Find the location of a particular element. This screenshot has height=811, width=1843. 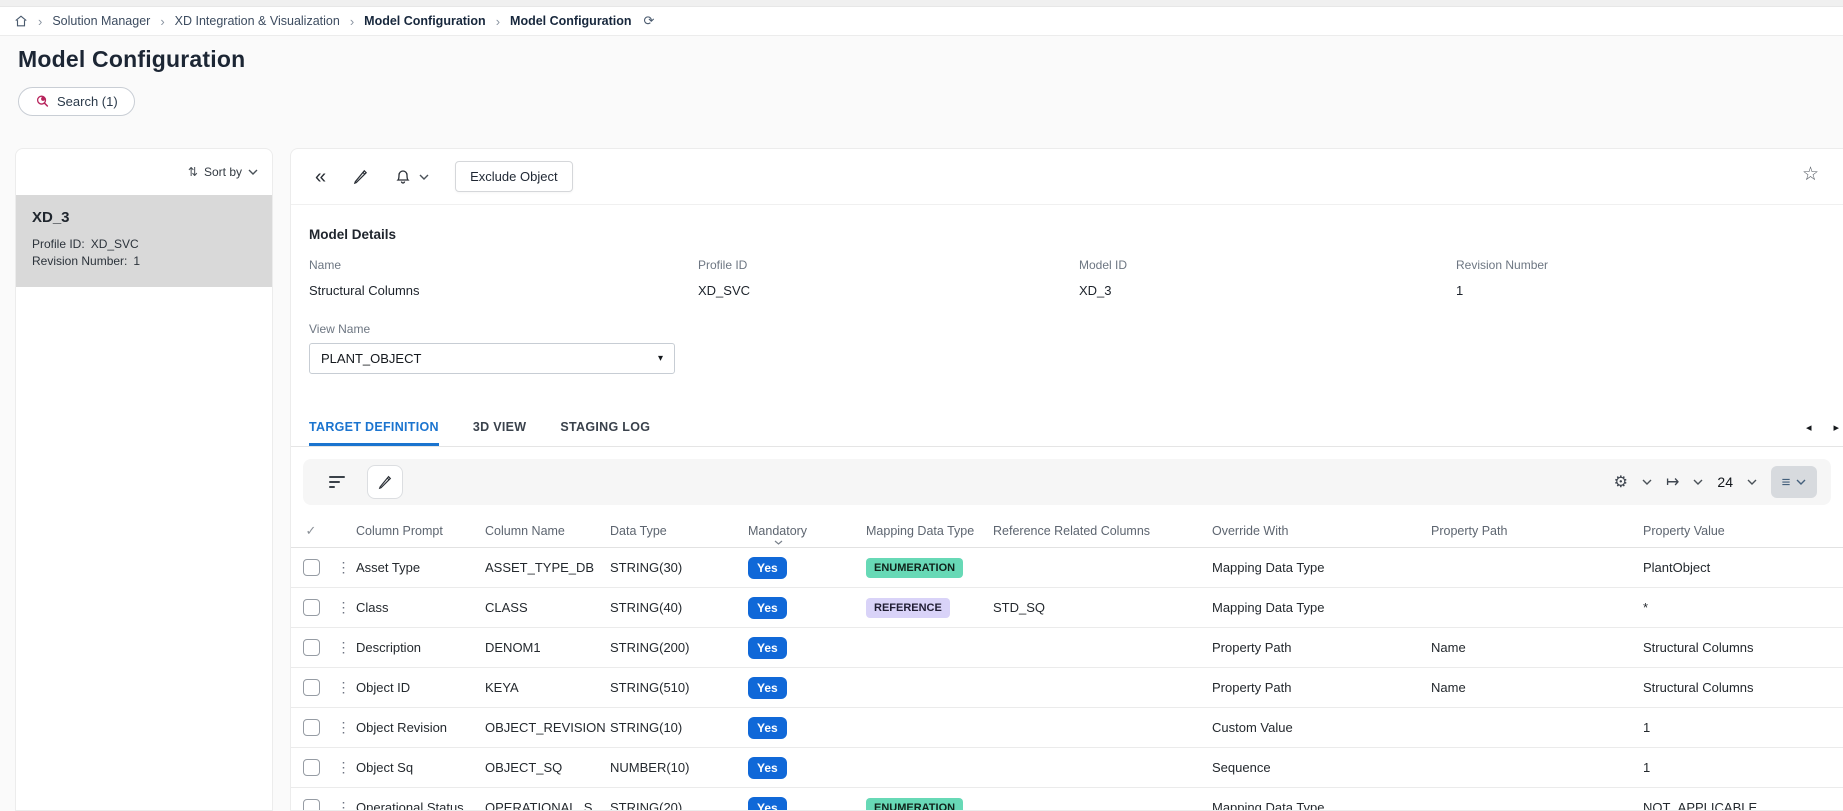

col-header-override-with: Override With is located at coordinates (1250, 530).